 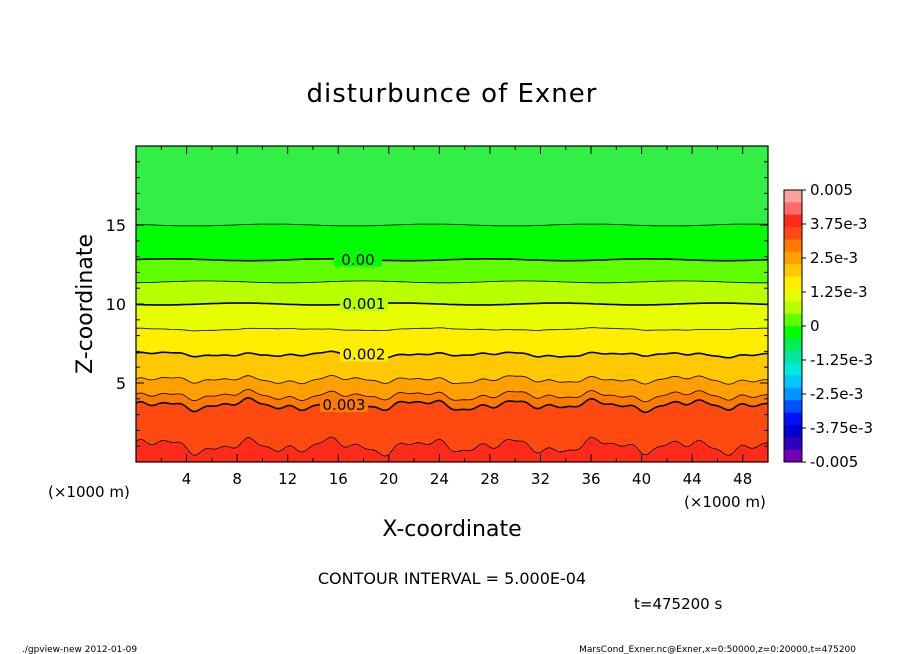 What do you see at coordinates (388, 479) in the screenshot?
I see `x-tick-label: 20` at bounding box center [388, 479].